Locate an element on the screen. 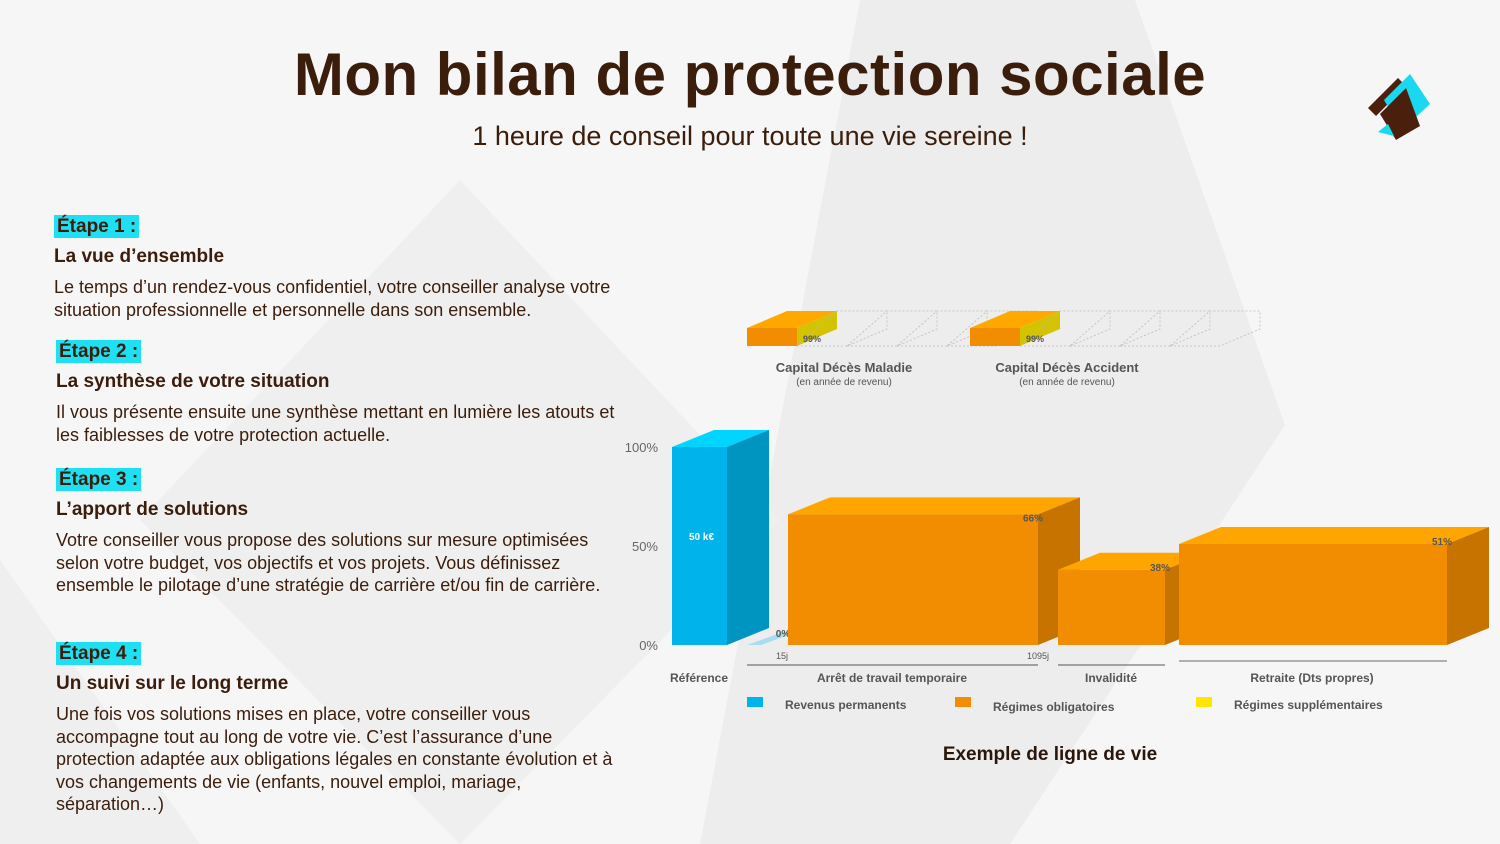 This screenshot has width=1500, height=844. step-heading: Un suivi sur le long terme is located at coordinates (172, 683).